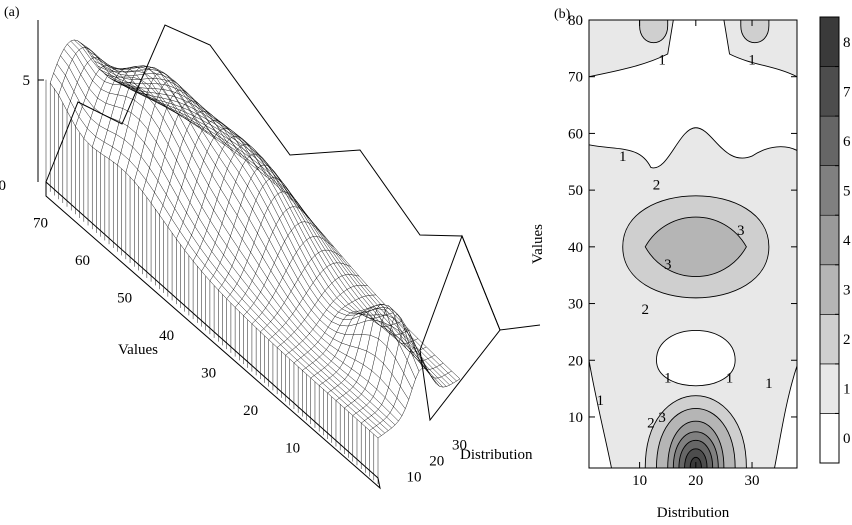 The image size is (852, 525). Describe the element at coordinates (752, 61) in the screenshot. I see `contour-label: 1` at that location.